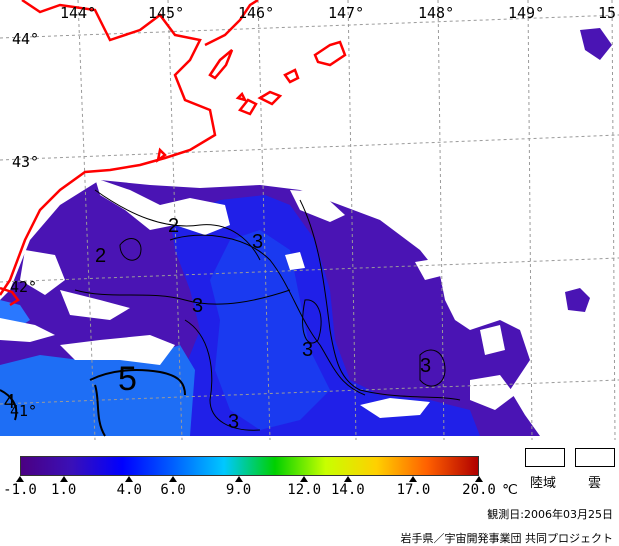 This screenshot has height=546, width=619. Describe the element at coordinates (607, 13) in the screenshot. I see `lon-label-150: 15` at that location.